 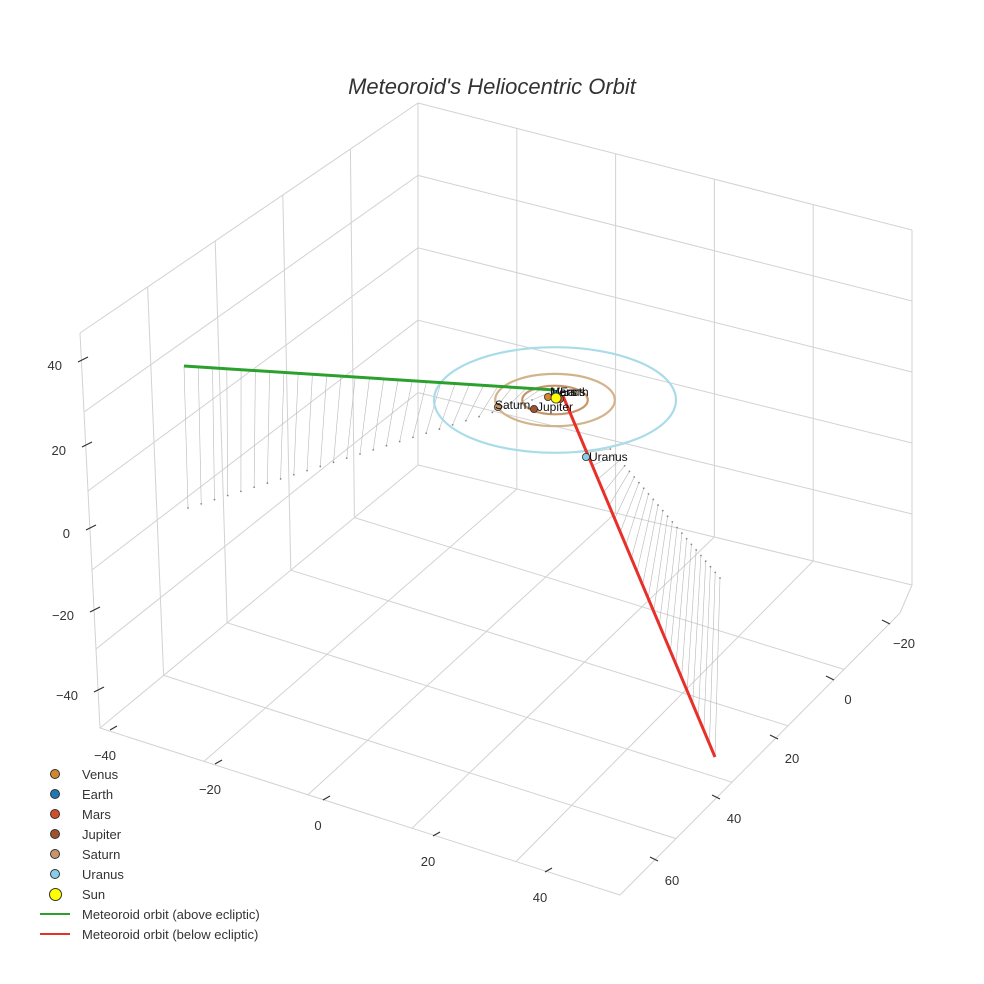 What do you see at coordinates (672, 880) in the screenshot?
I see `y-tick-label: 60` at bounding box center [672, 880].